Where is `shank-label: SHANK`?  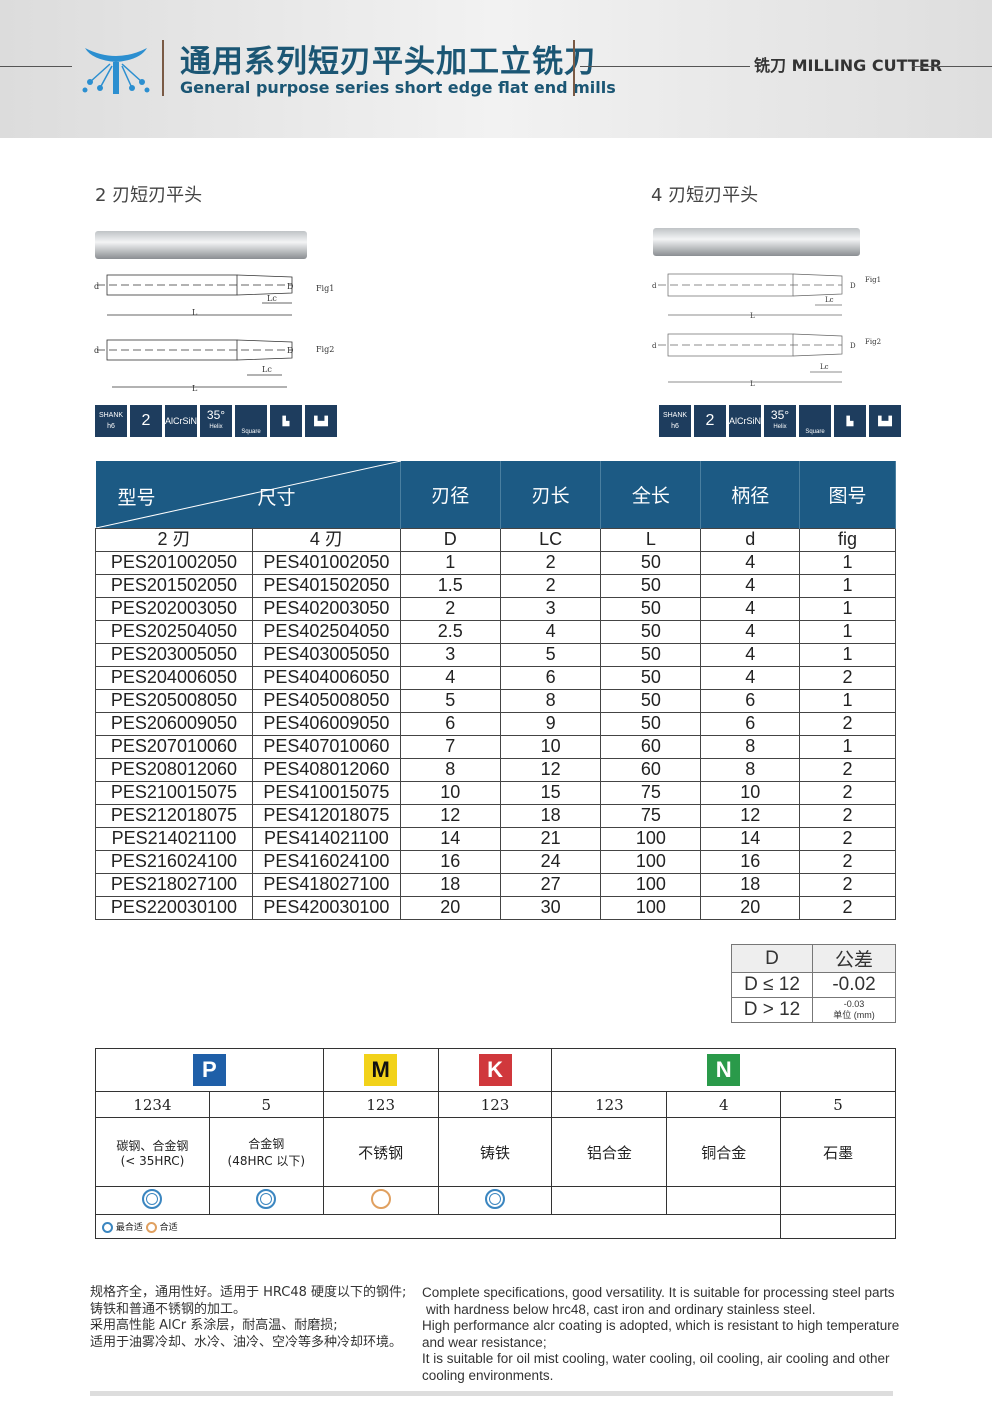
shank-label: SHANK is located at coordinates (675, 415).